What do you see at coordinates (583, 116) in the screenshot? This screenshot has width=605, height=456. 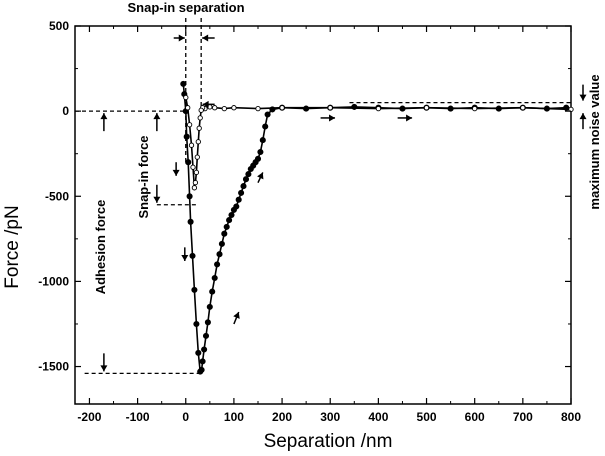 I see `noise-arrow-bottom-head` at bounding box center [583, 116].